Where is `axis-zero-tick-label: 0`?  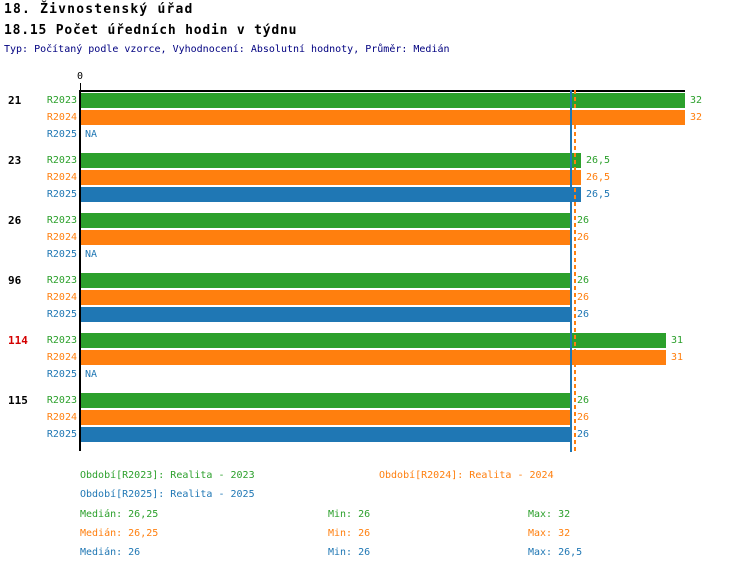
axis-zero-tick-label: 0 is located at coordinates (80, 76).